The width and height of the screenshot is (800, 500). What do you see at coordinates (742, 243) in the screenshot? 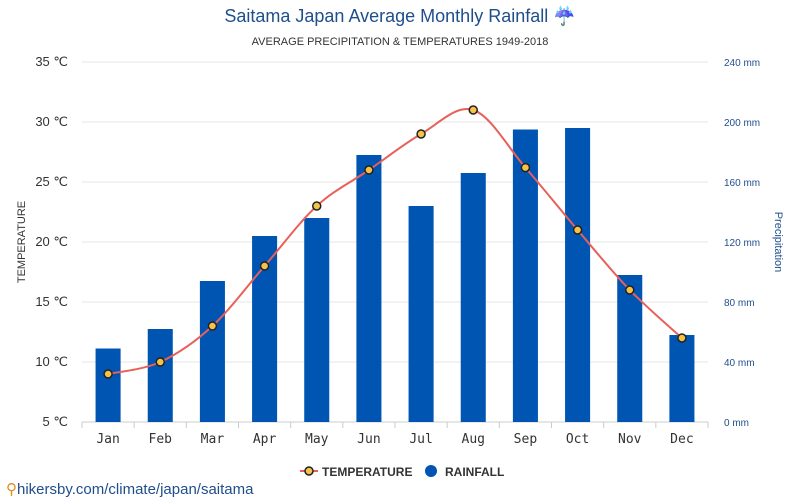
I see `right-tick-label: 120 mm` at bounding box center [742, 243].